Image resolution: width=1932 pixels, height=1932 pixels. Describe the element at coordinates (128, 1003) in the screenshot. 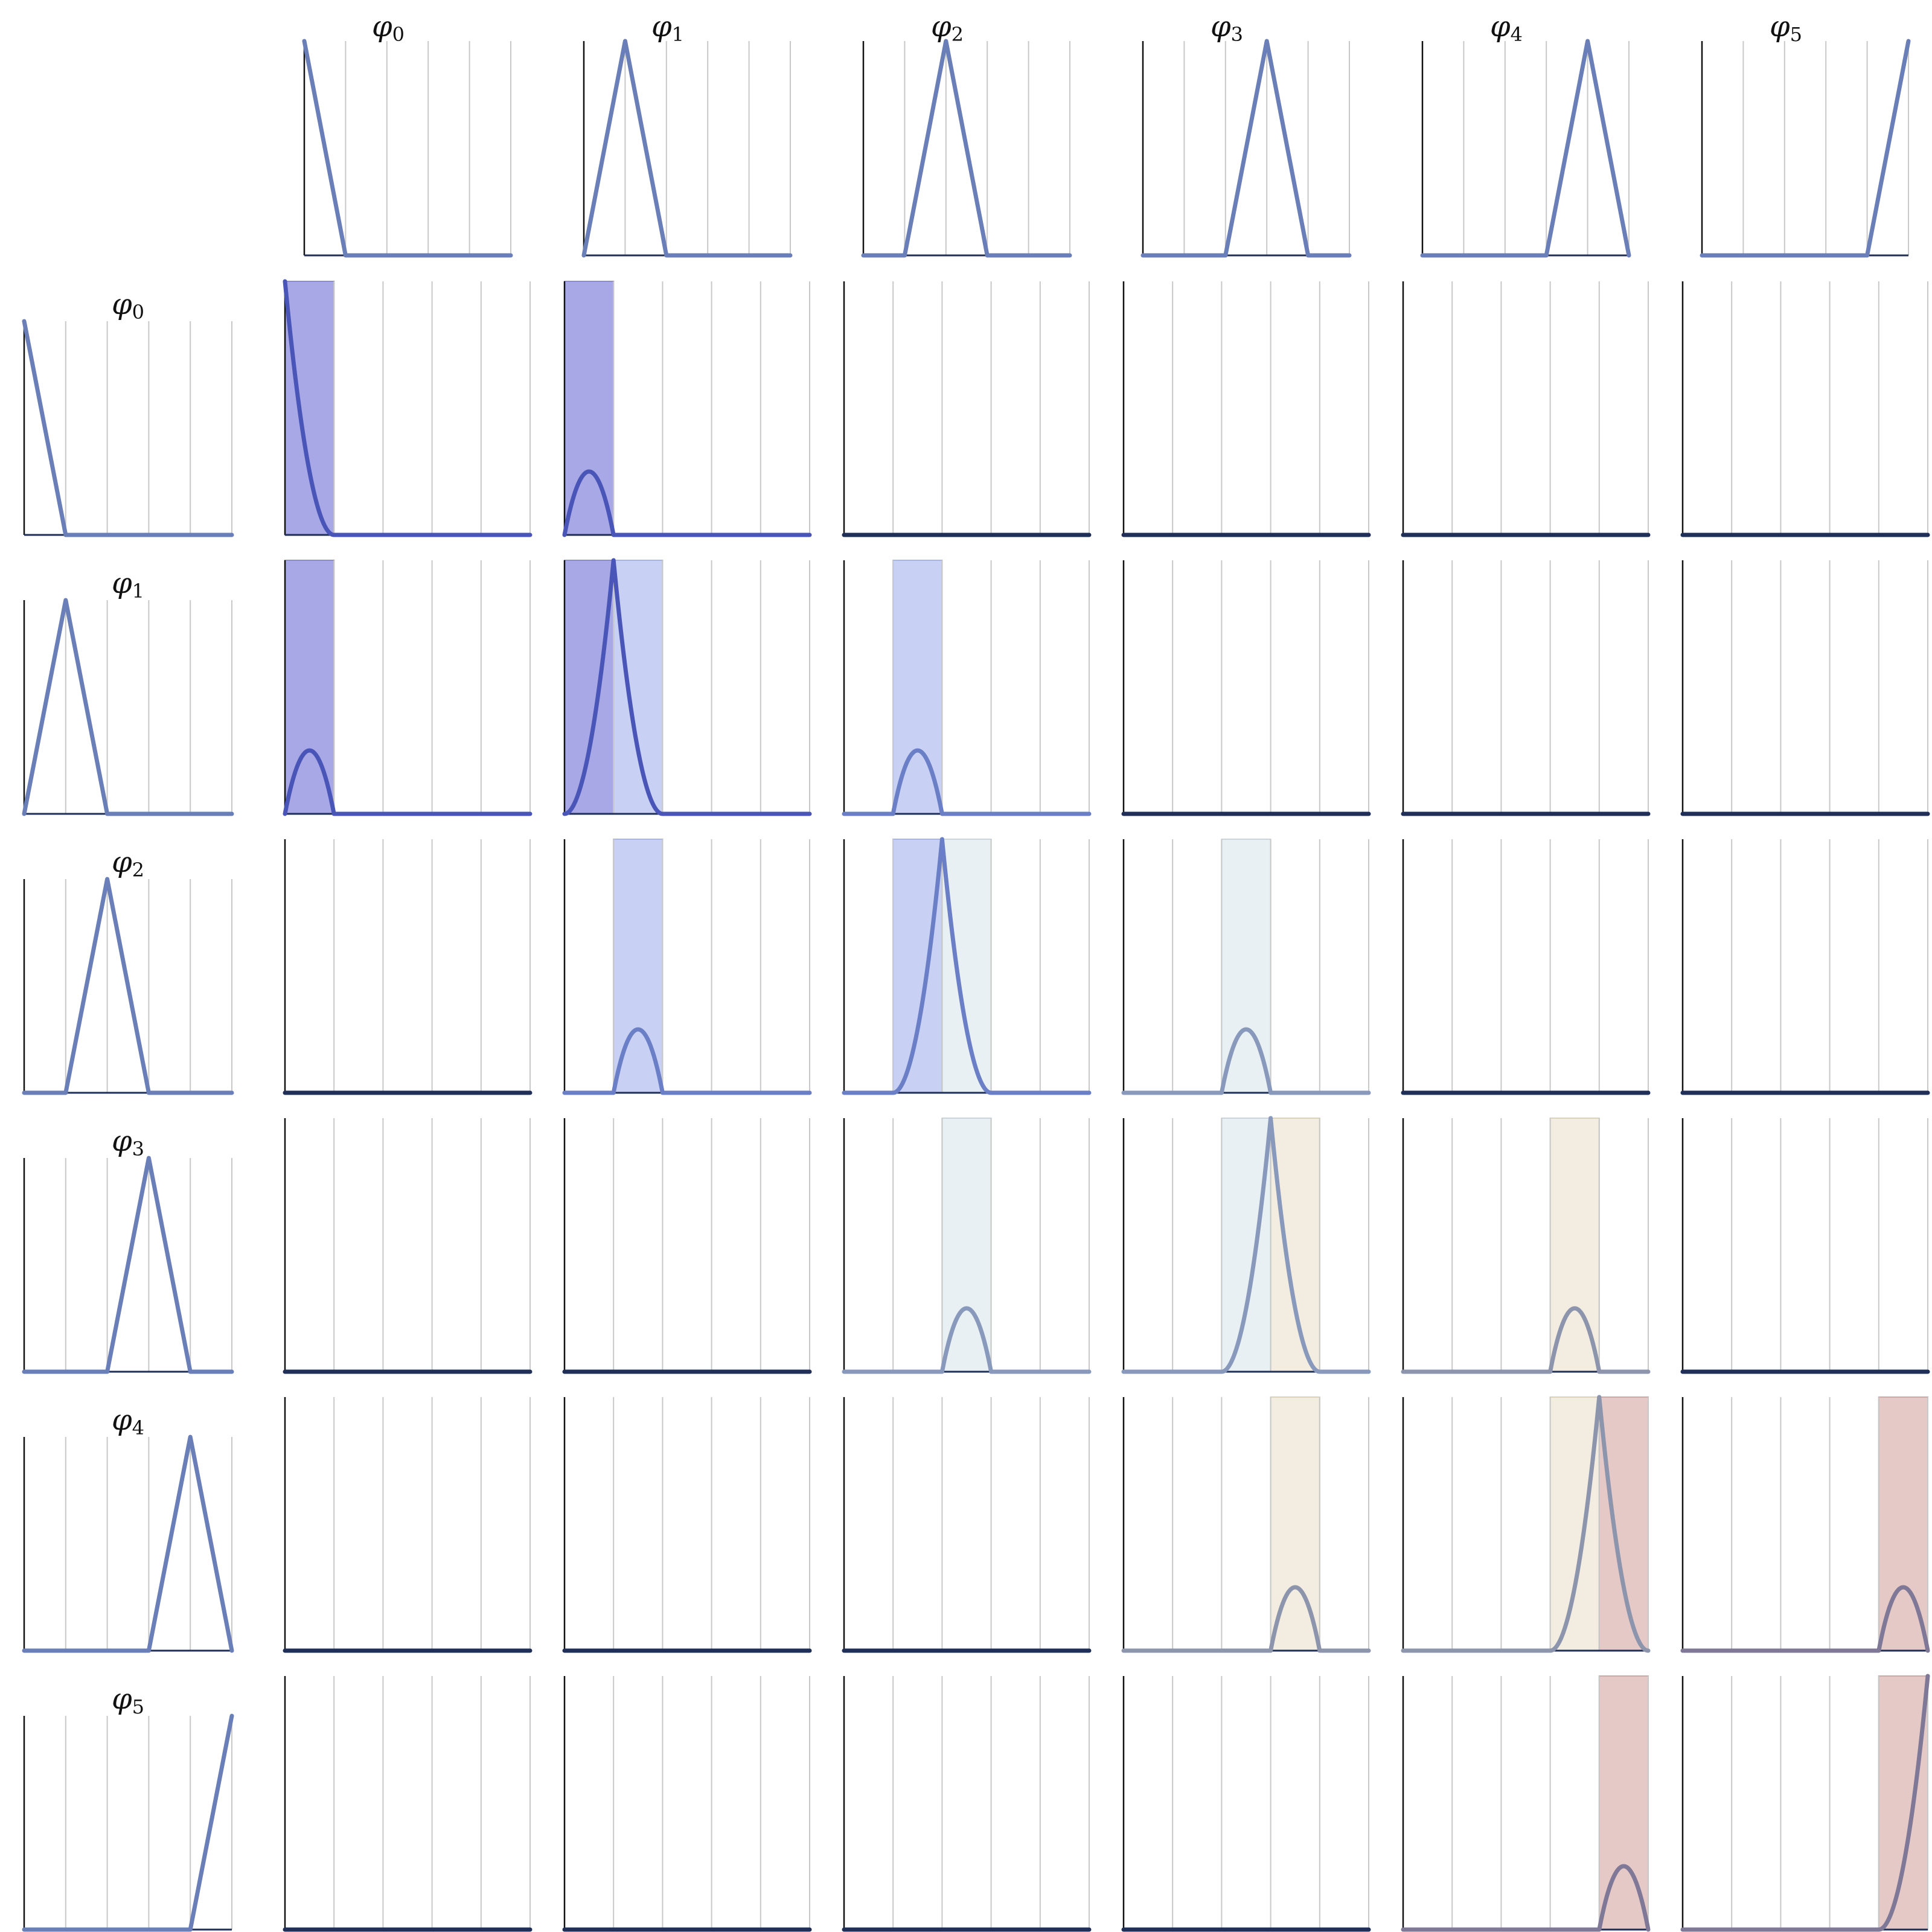

I see `row-header-labels: φ0 φ1 φ2 φ3 φ4 φ5` at that location.